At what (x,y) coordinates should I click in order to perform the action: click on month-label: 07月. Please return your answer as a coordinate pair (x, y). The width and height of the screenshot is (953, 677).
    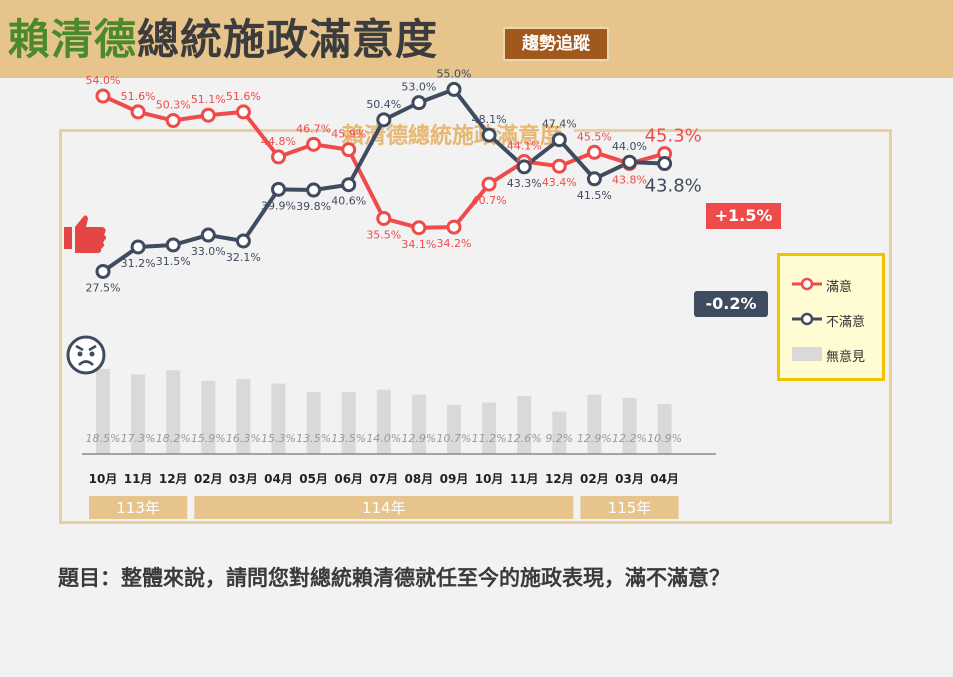
    Looking at the image, I should click on (383, 479).